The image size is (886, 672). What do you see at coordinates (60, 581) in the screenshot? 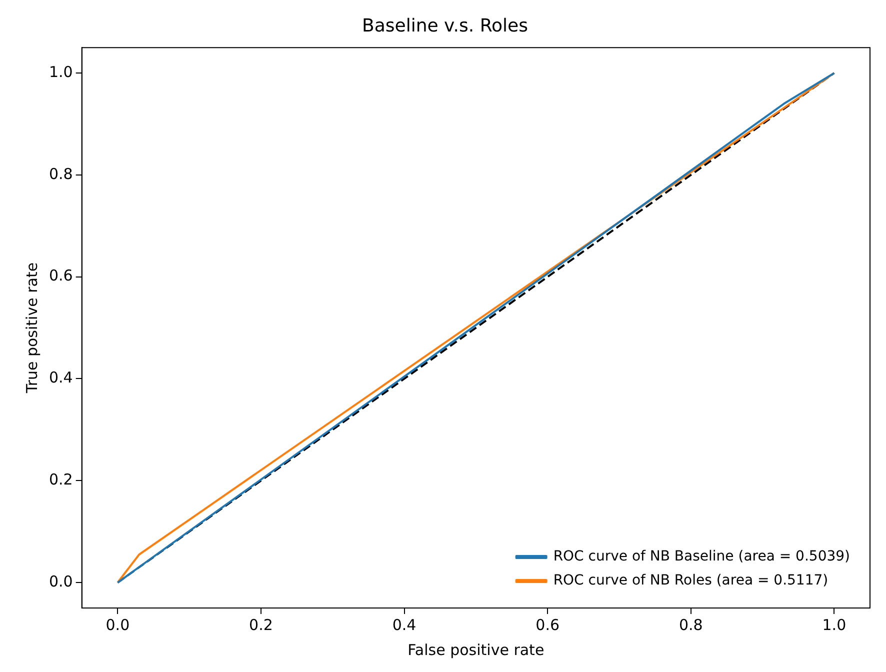
I see `y-tick-label: 0.0` at bounding box center [60, 581].